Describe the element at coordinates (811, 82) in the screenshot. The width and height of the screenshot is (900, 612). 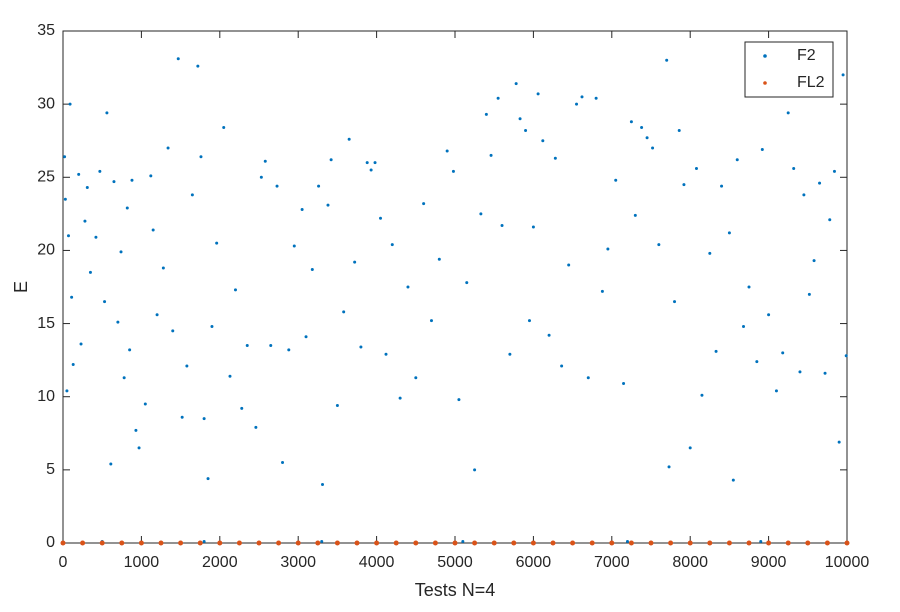
I see `legend-label: FL2` at that location.